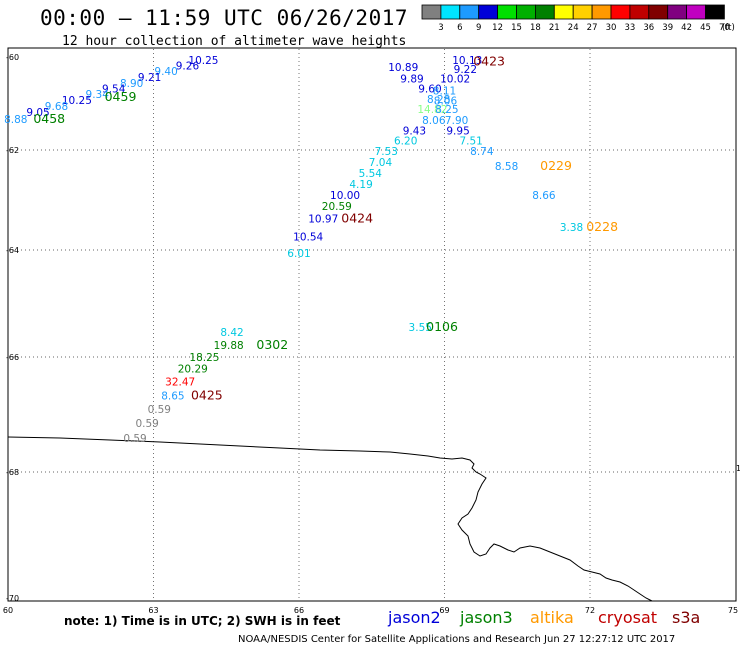 The image size is (740, 650). Describe the element at coordinates (724, 28) in the screenshot. I see `scale-tick-label: 70` at that location.